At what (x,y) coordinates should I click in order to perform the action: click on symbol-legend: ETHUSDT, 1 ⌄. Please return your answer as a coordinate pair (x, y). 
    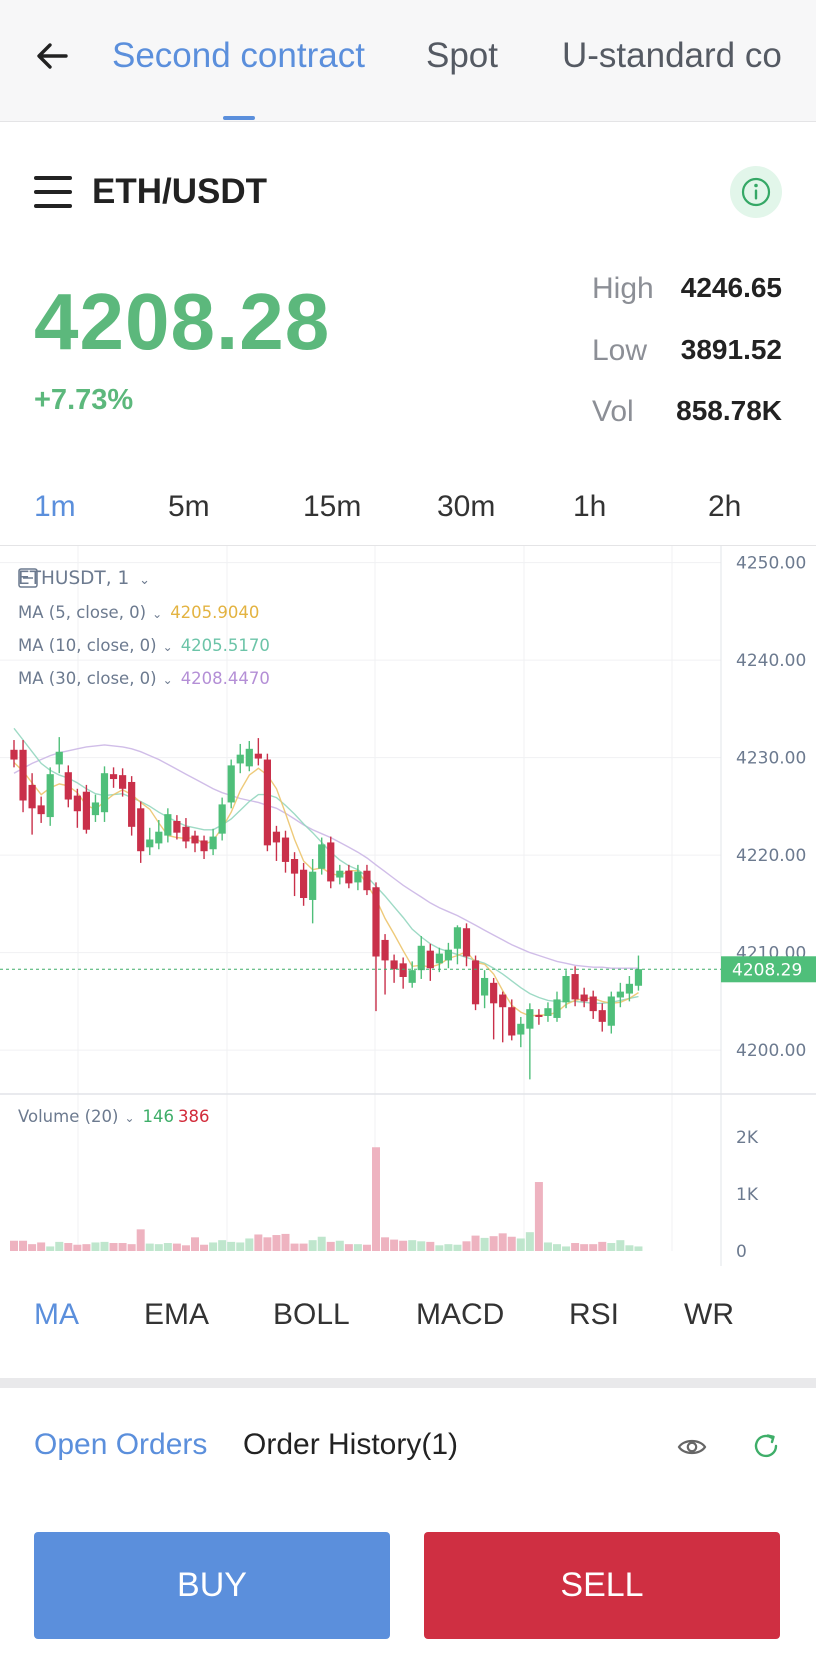
    Looking at the image, I should click on (84, 578).